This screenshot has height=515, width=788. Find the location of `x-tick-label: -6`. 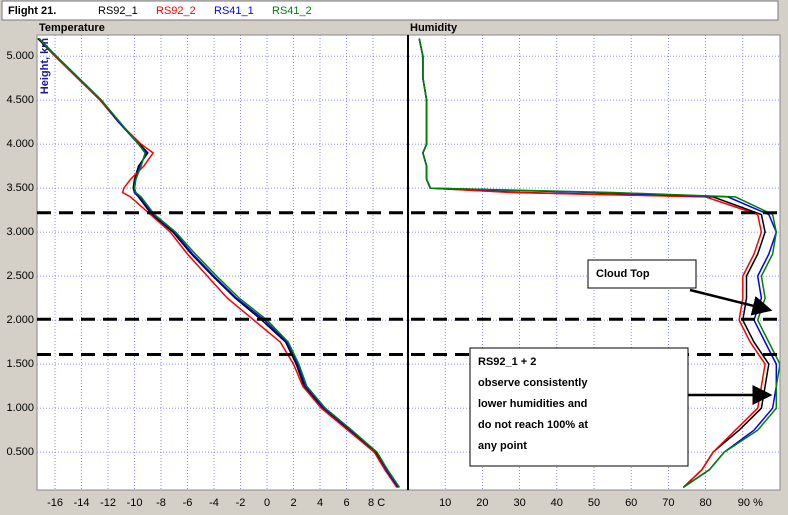

x-tick-label: -6 is located at coordinates (188, 503).